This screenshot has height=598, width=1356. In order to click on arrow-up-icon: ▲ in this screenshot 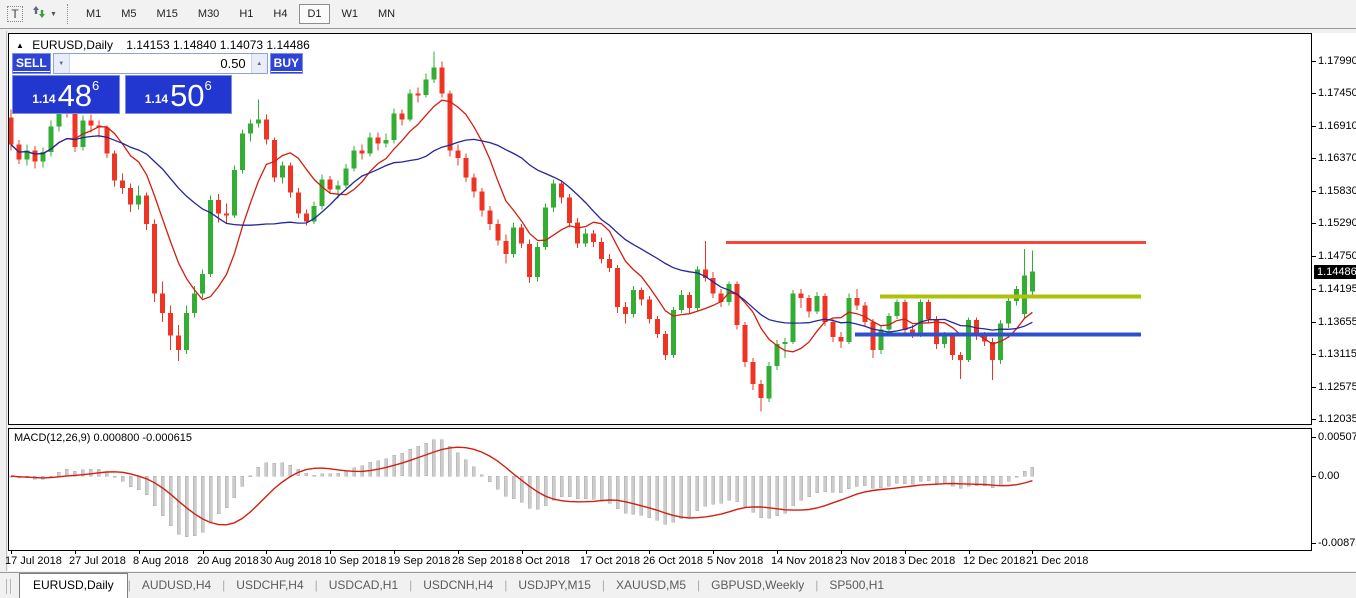, I will do `click(259, 63)`.